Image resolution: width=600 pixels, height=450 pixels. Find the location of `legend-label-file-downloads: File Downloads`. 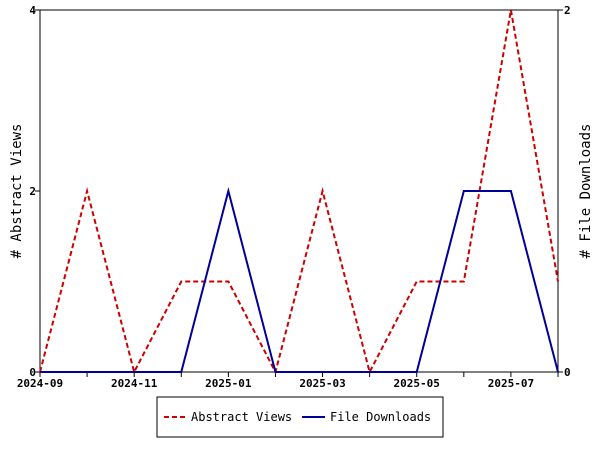

legend-label-file-downloads: File Downloads is located at coordinates (380, 417).